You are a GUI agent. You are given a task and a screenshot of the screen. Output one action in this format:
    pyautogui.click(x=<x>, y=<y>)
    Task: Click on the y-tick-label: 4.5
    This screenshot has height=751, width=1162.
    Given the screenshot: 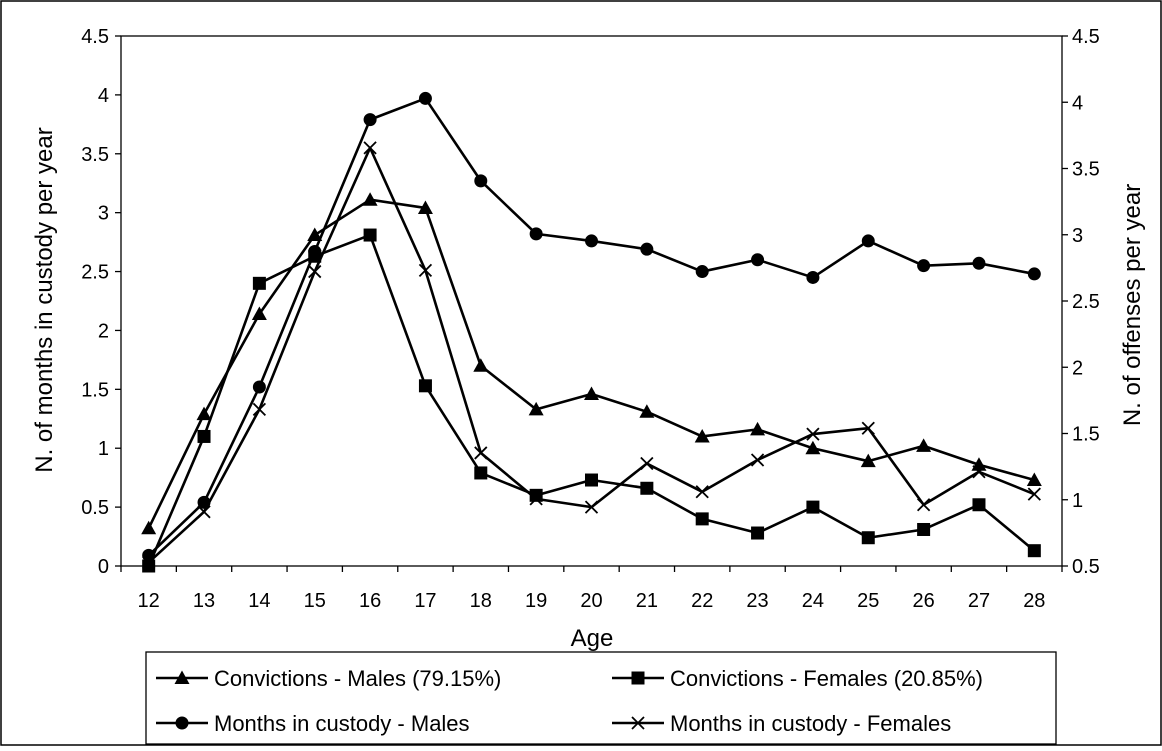 What is the action you would take?
    pyautogui.click(x=95, y=37)
    